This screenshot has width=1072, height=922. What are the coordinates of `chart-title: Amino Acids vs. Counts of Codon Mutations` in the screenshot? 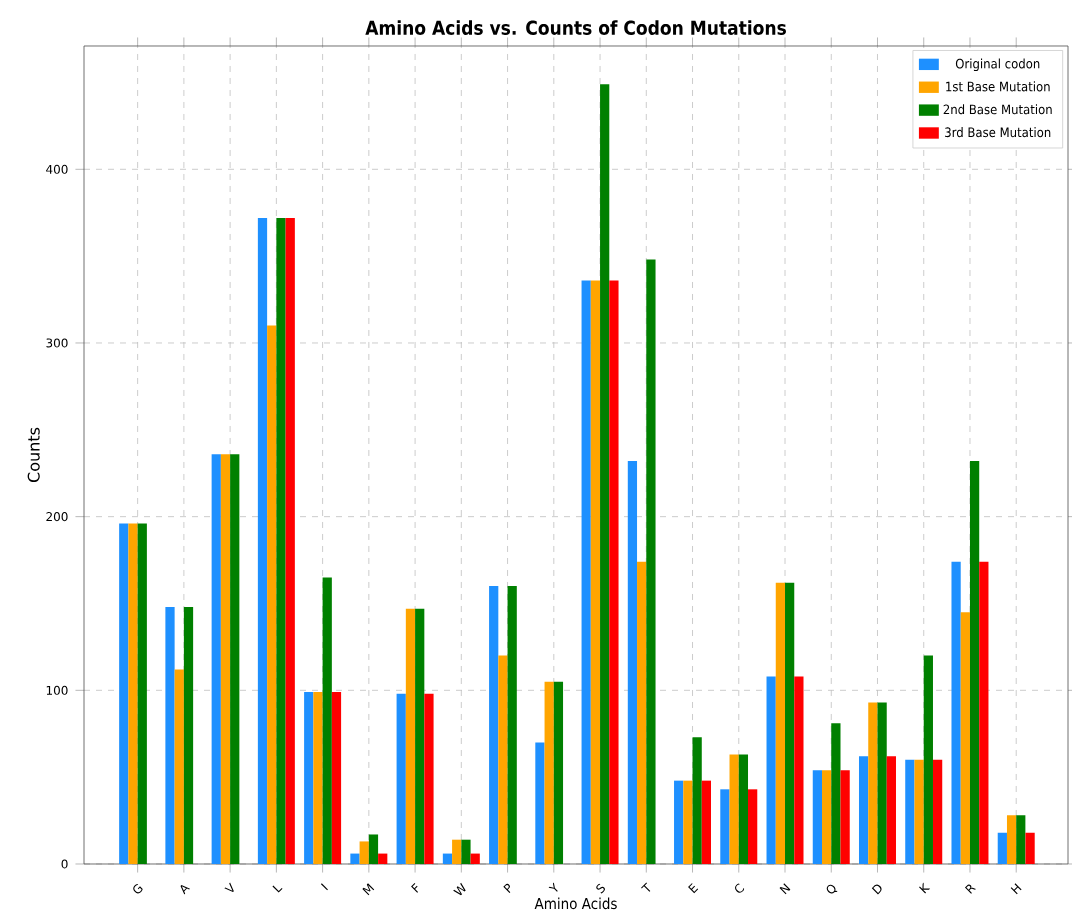 It's located at (575, 27).